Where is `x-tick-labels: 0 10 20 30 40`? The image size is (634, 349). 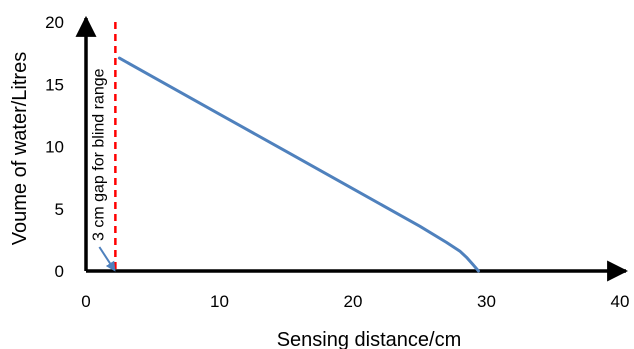
x-tick-labels: 0 10 20 30 40 is located at coordinates (355, 301).